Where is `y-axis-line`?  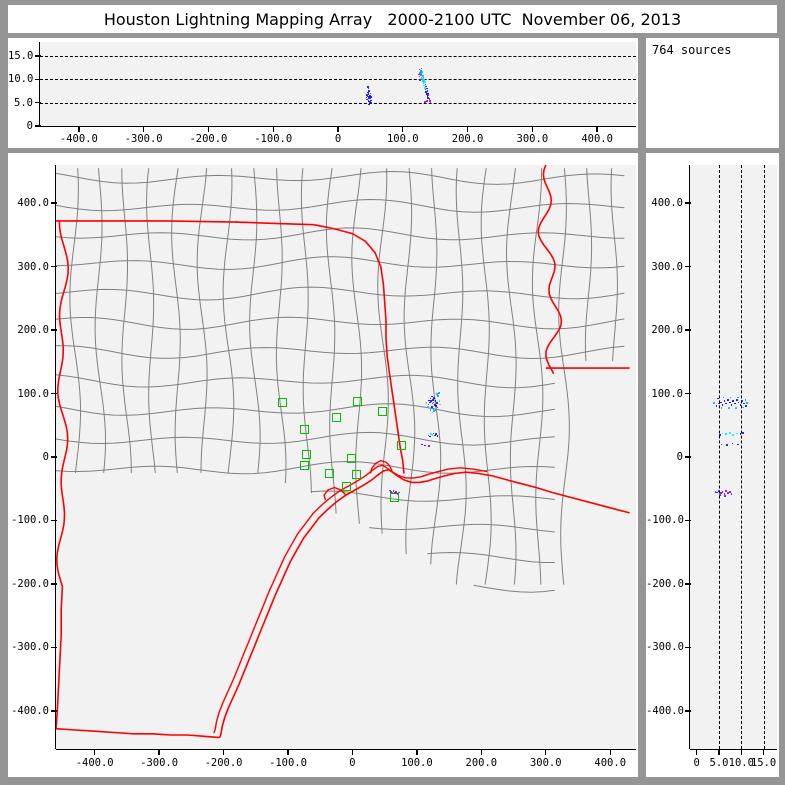
y-axis-line is located at coordinates (40, 84).